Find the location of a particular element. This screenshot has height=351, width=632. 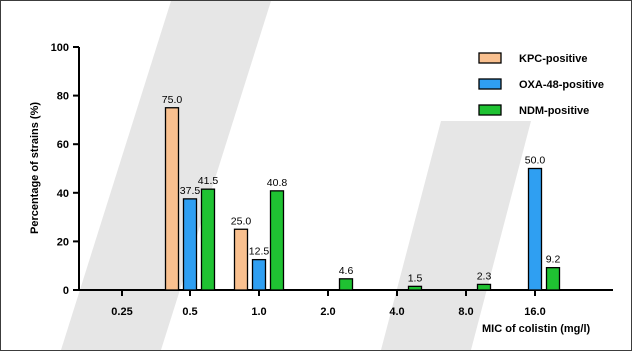

data-label: 41.5 is located at coordinates (208, 181).